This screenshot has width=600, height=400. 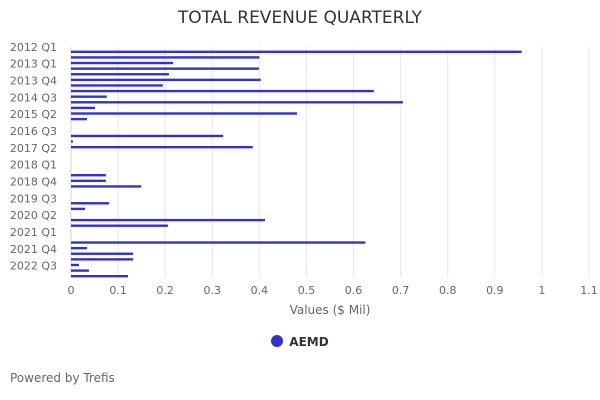 I want to click on chart-title: TOTAL REVENUE QUARTERLY, so click(x=300, y=18).